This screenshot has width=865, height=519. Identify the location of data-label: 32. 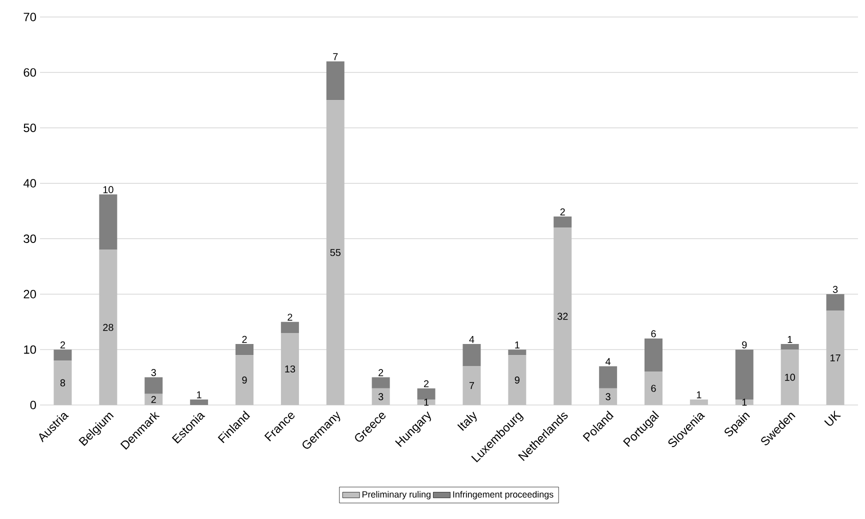
(562, 316).